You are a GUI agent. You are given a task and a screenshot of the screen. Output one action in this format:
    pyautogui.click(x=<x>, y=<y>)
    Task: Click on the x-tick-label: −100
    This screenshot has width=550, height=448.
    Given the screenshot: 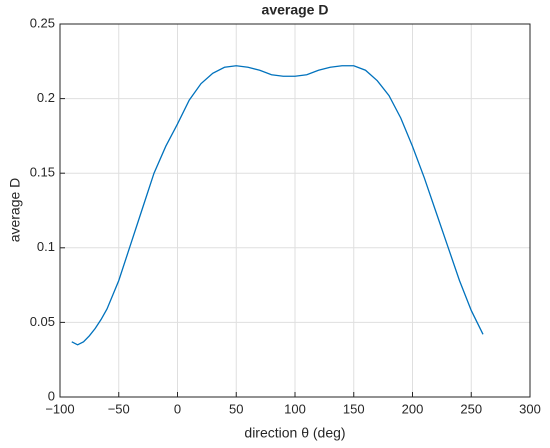 What is the action you would take?
    pyautogui.click(x=59, y=408)
    